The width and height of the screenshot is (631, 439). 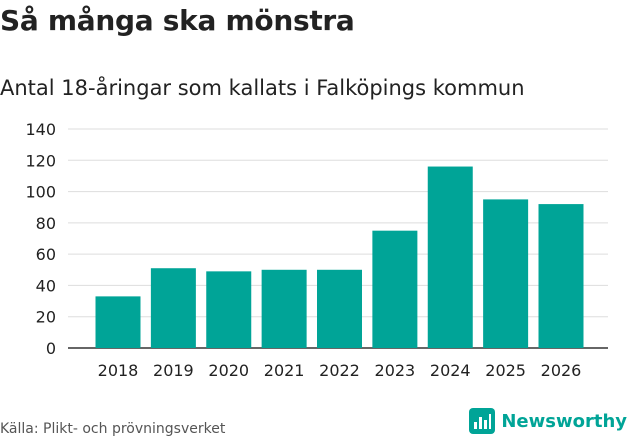 I want to click on bar-chart-logo-icon, so click(x=482, y=421).